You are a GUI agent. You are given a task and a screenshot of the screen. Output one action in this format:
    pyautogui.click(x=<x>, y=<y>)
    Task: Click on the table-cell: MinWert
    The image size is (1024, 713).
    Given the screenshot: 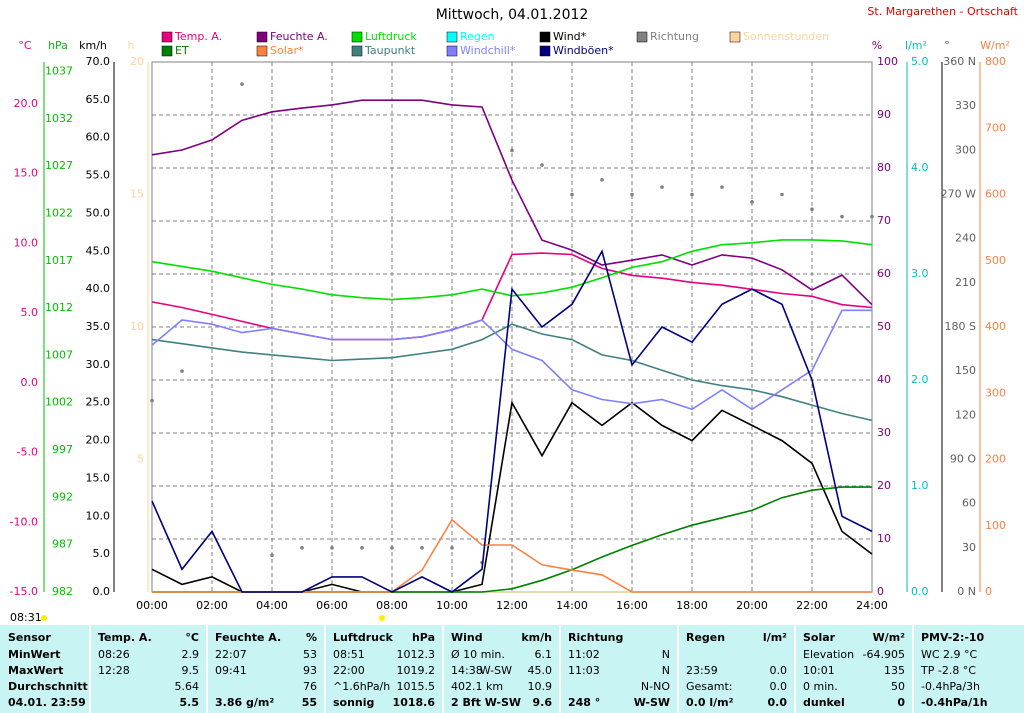 What is the action you would take?
    pyautogui.click(x=34, y=654)
    